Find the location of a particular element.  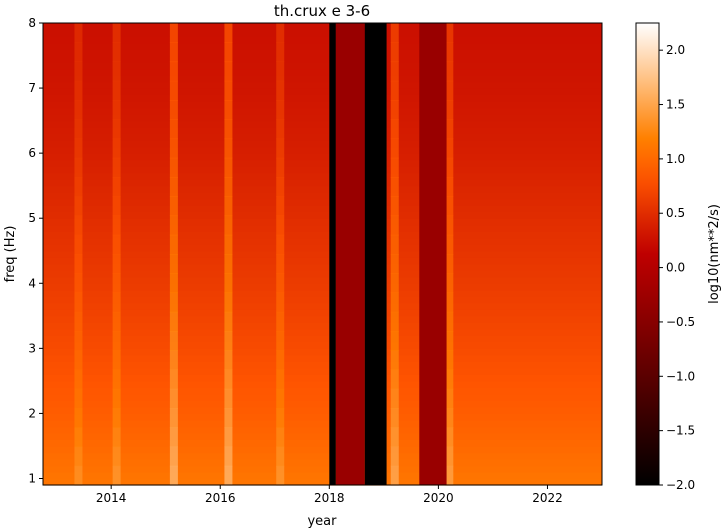

y-axis: 1 2 3 4 5 6 7 8 is located at coordinates (35, 250).